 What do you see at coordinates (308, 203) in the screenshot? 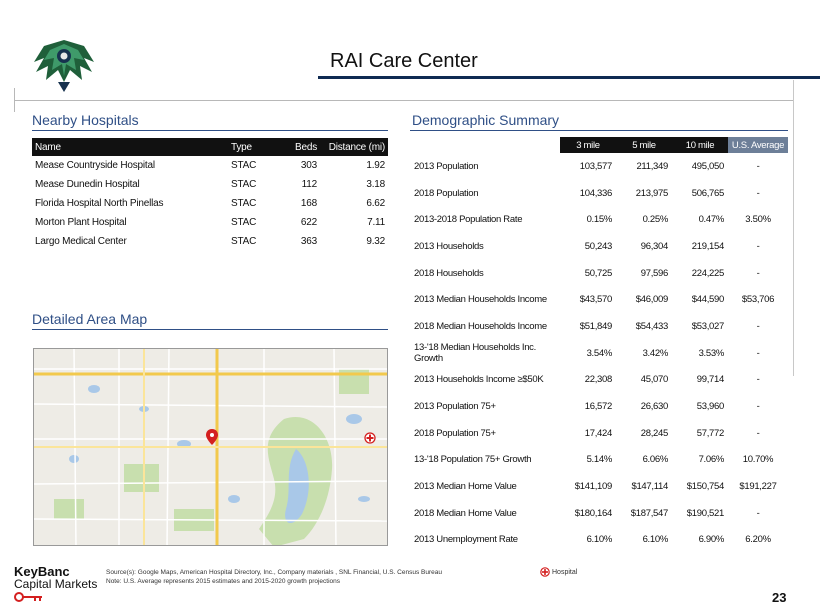
I see `table-cell: 168` at bounding box center [308, 203].